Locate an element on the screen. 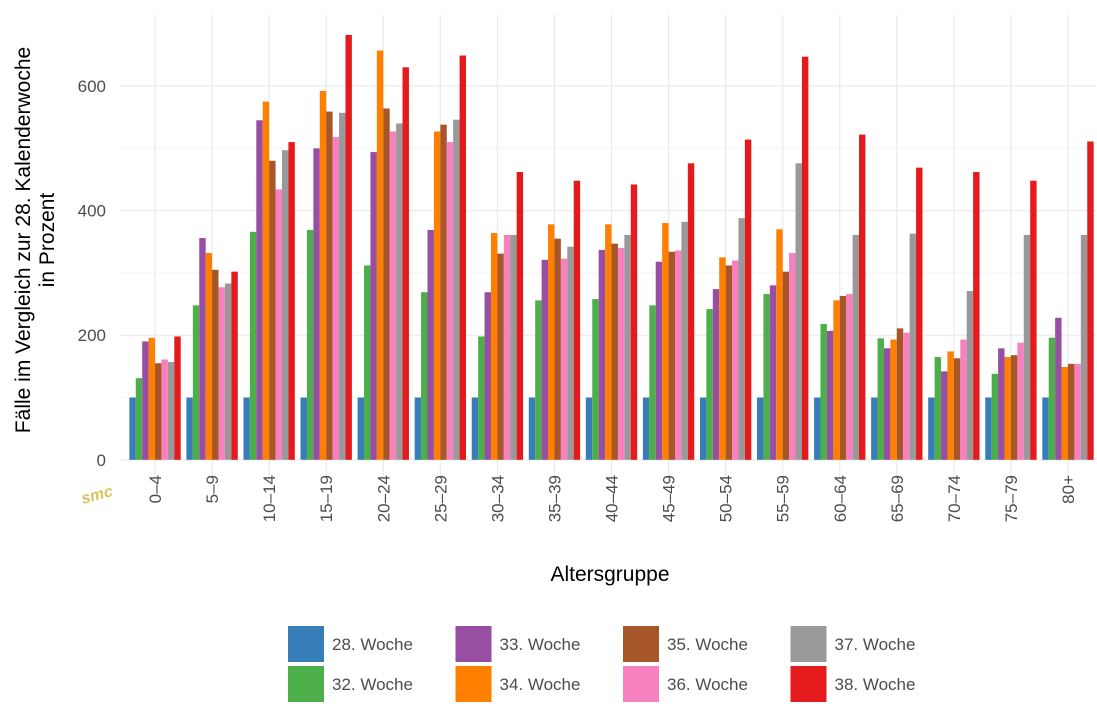 The width and height of the screenshot is (1097, 707). legend-label: 36. Woche is located at coordinates (707, 684).